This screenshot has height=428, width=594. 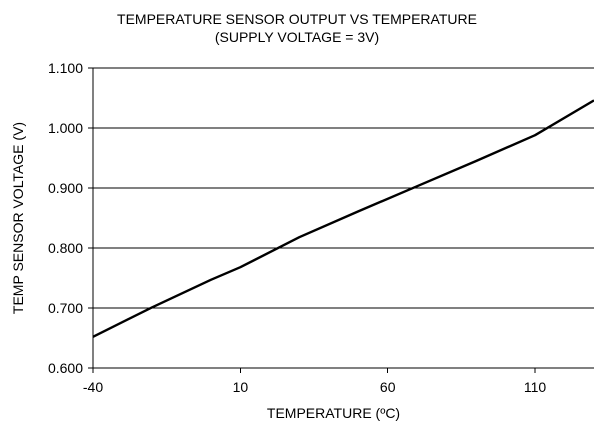 What do you see at coordinates (333, 413) in the screenshot?
I see `x-axis-label: TEMPERATURE (ºC)` at bounding box center [333, 413].